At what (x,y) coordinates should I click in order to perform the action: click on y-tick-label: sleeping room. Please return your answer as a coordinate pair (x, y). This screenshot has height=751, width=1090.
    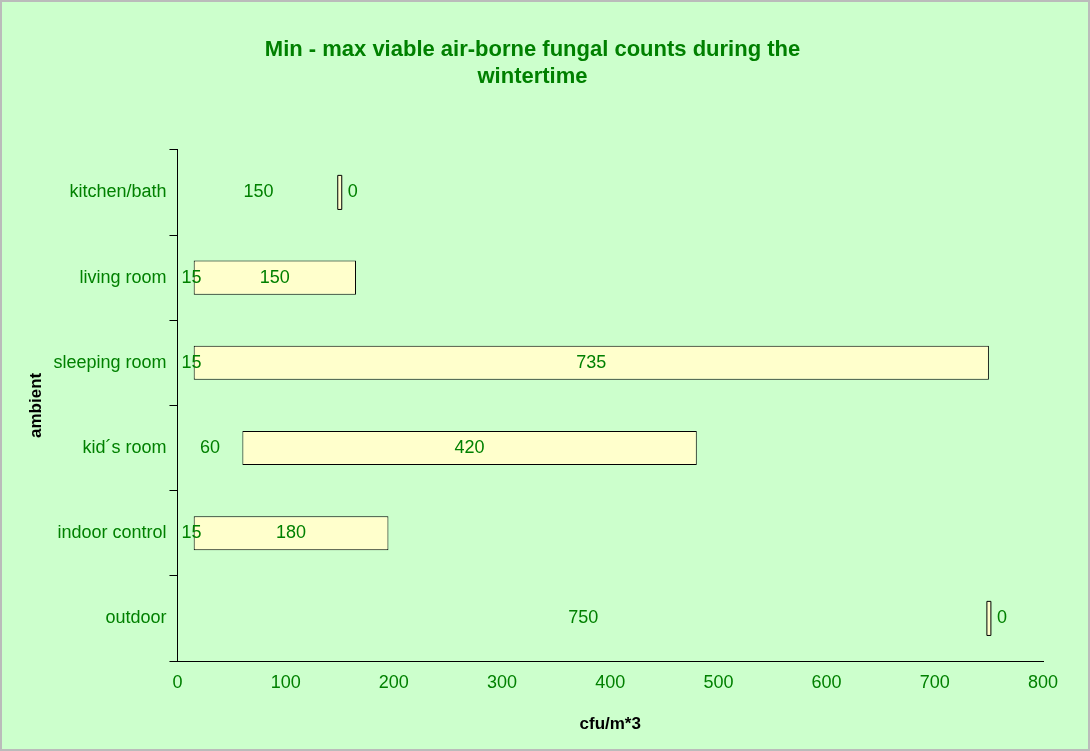
    Looking at the image, I should click on (110, 361).